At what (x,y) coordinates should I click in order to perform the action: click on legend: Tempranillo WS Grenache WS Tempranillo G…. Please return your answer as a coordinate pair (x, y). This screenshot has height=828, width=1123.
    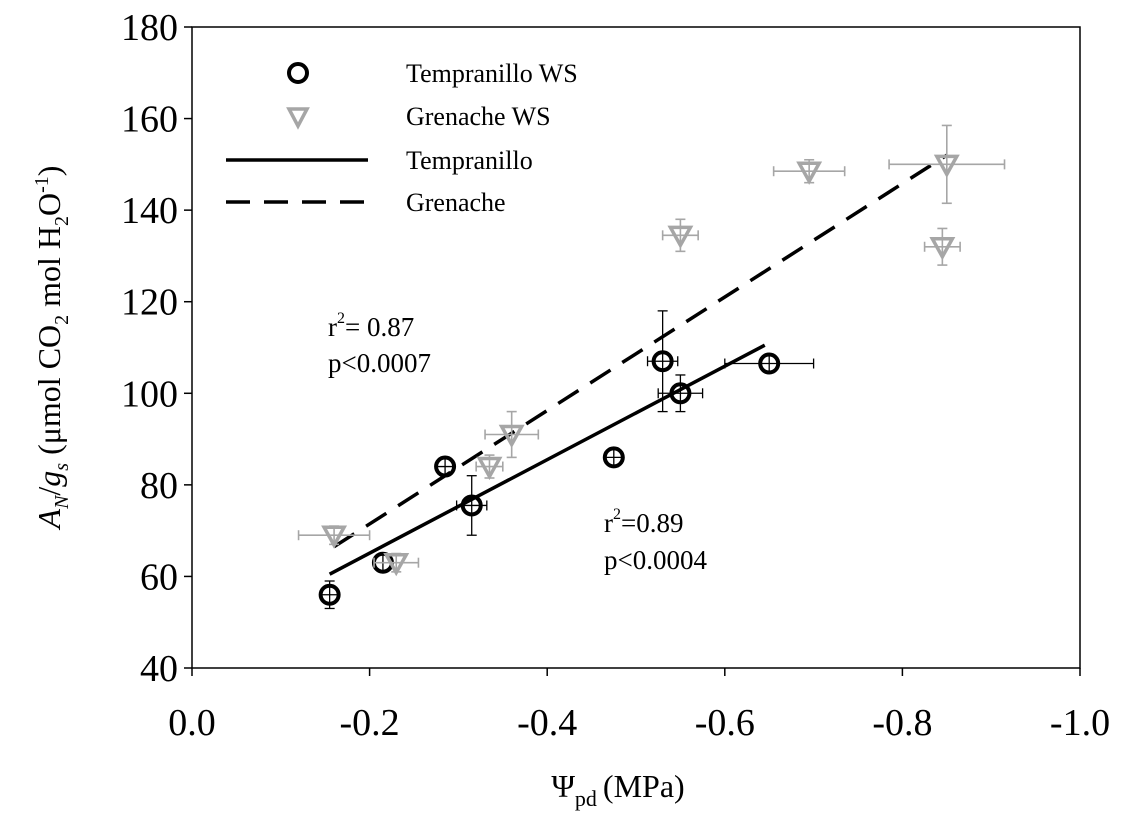
    Looking at the image, I should click on (402, 138).